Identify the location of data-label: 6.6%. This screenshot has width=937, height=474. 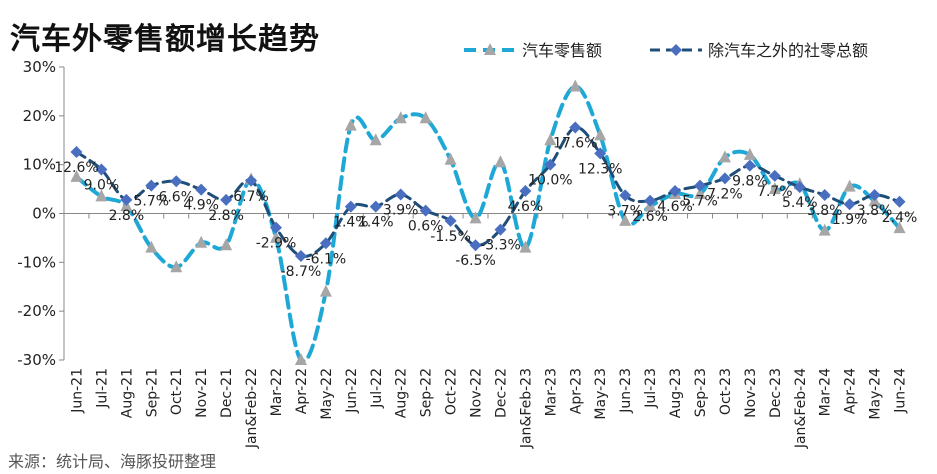
(176, 197).